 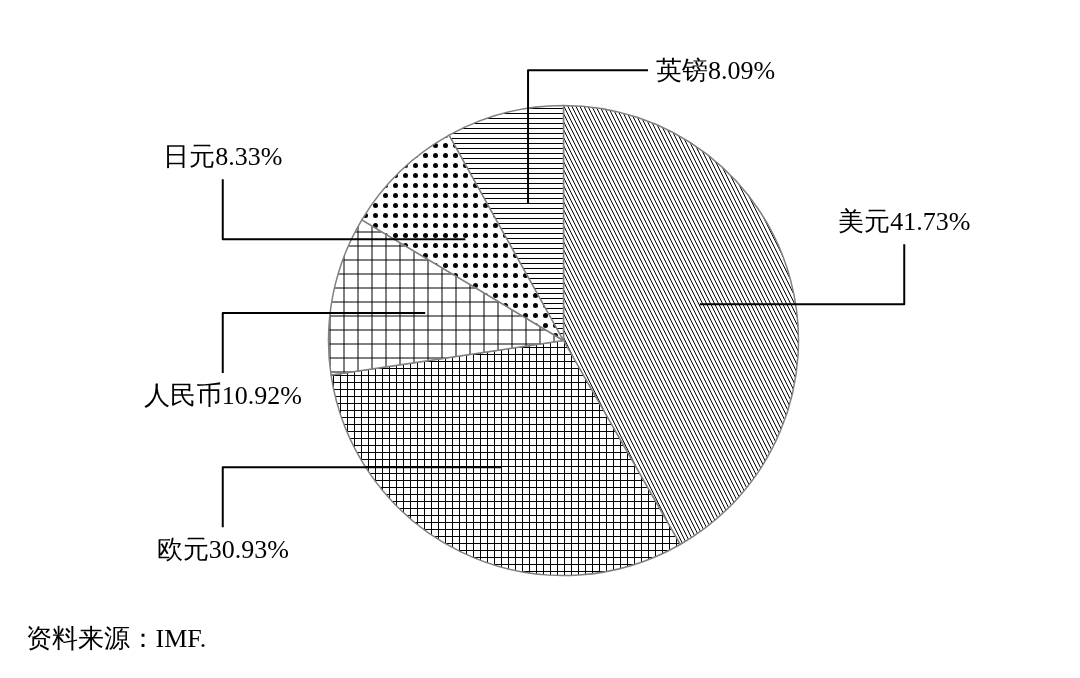 What do you see at coordinates (222, 396) in the screenshot?
I see `slice-label: 人民币10.92%` at bounding box center [222, 396].